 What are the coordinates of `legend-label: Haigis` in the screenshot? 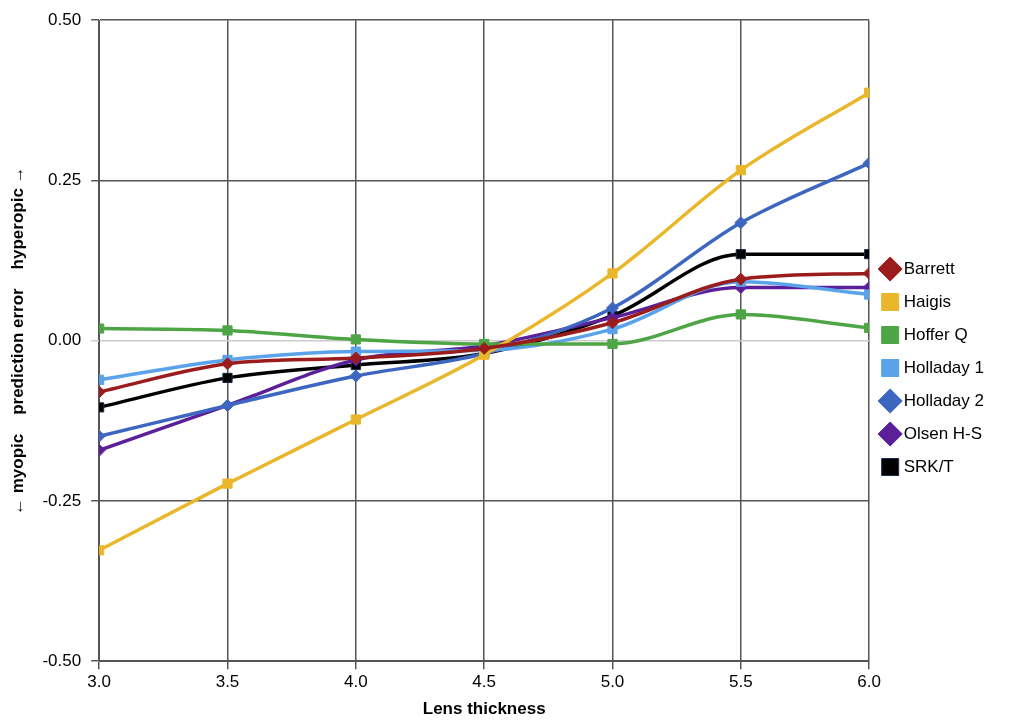 It's located at (927, 301).